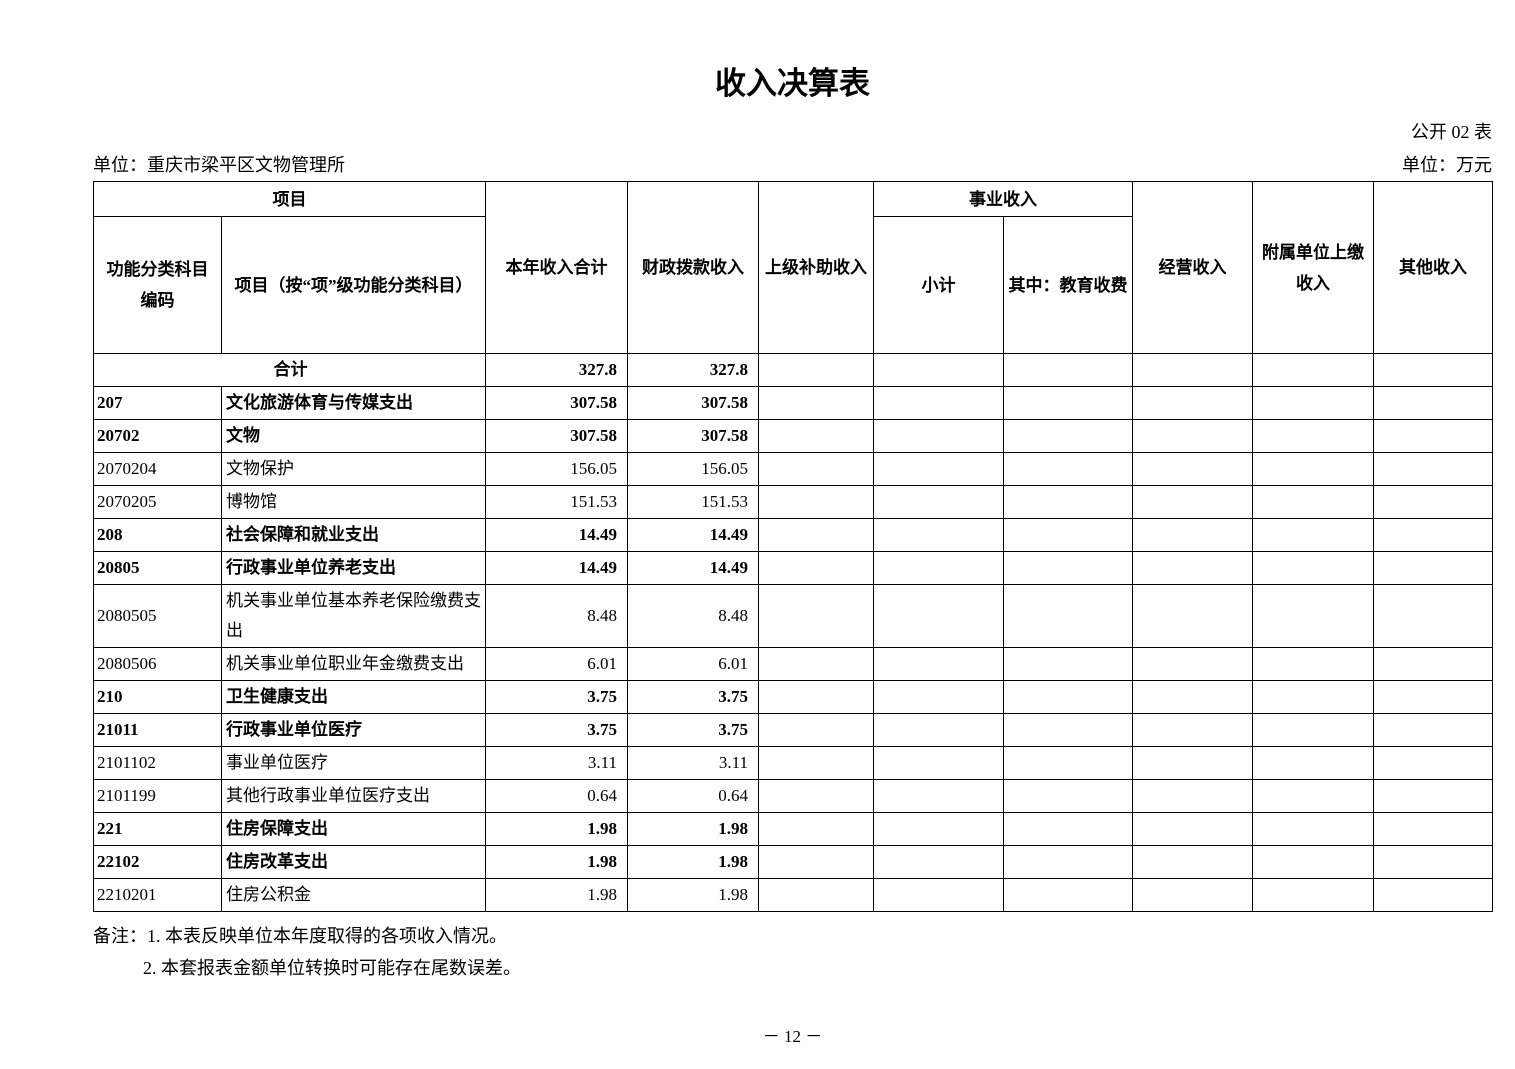 The width and height of the screenshot is (1515, 1069). I want to click on row-fiscal-grant: 1.98, so click(693, 862).